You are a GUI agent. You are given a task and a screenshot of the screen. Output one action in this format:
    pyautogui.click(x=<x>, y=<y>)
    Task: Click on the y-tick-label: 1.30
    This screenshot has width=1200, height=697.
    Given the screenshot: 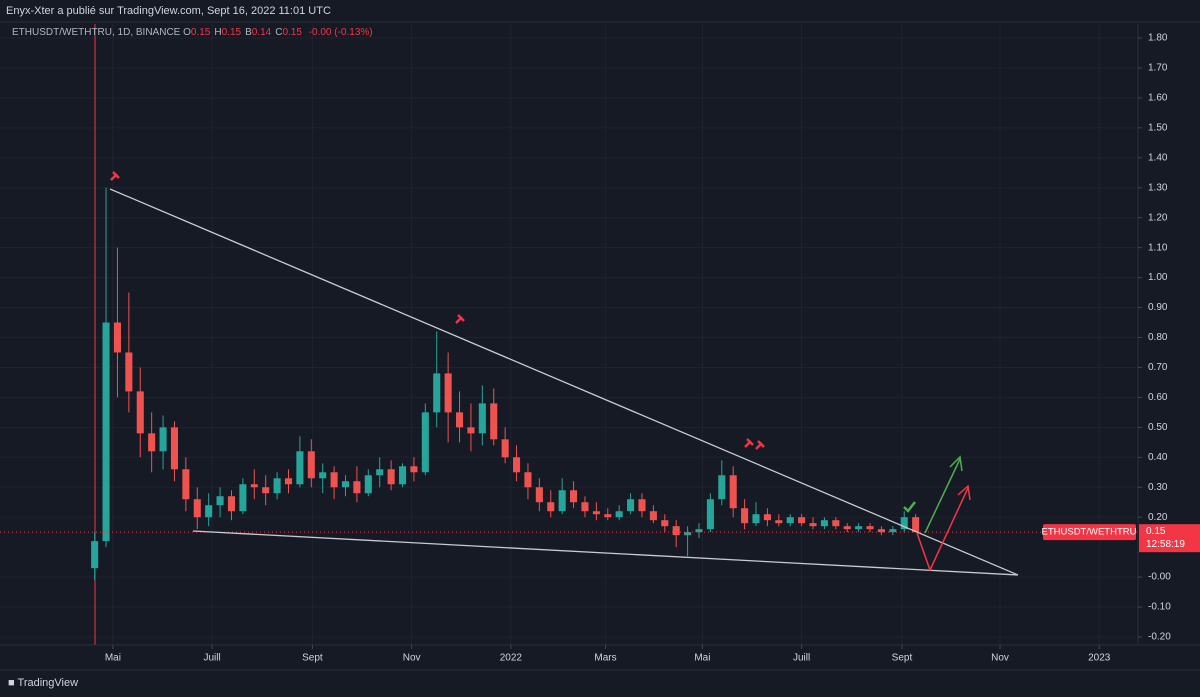 What is the action you would take?
    pyautogui.click(x=1158, y=187)
    